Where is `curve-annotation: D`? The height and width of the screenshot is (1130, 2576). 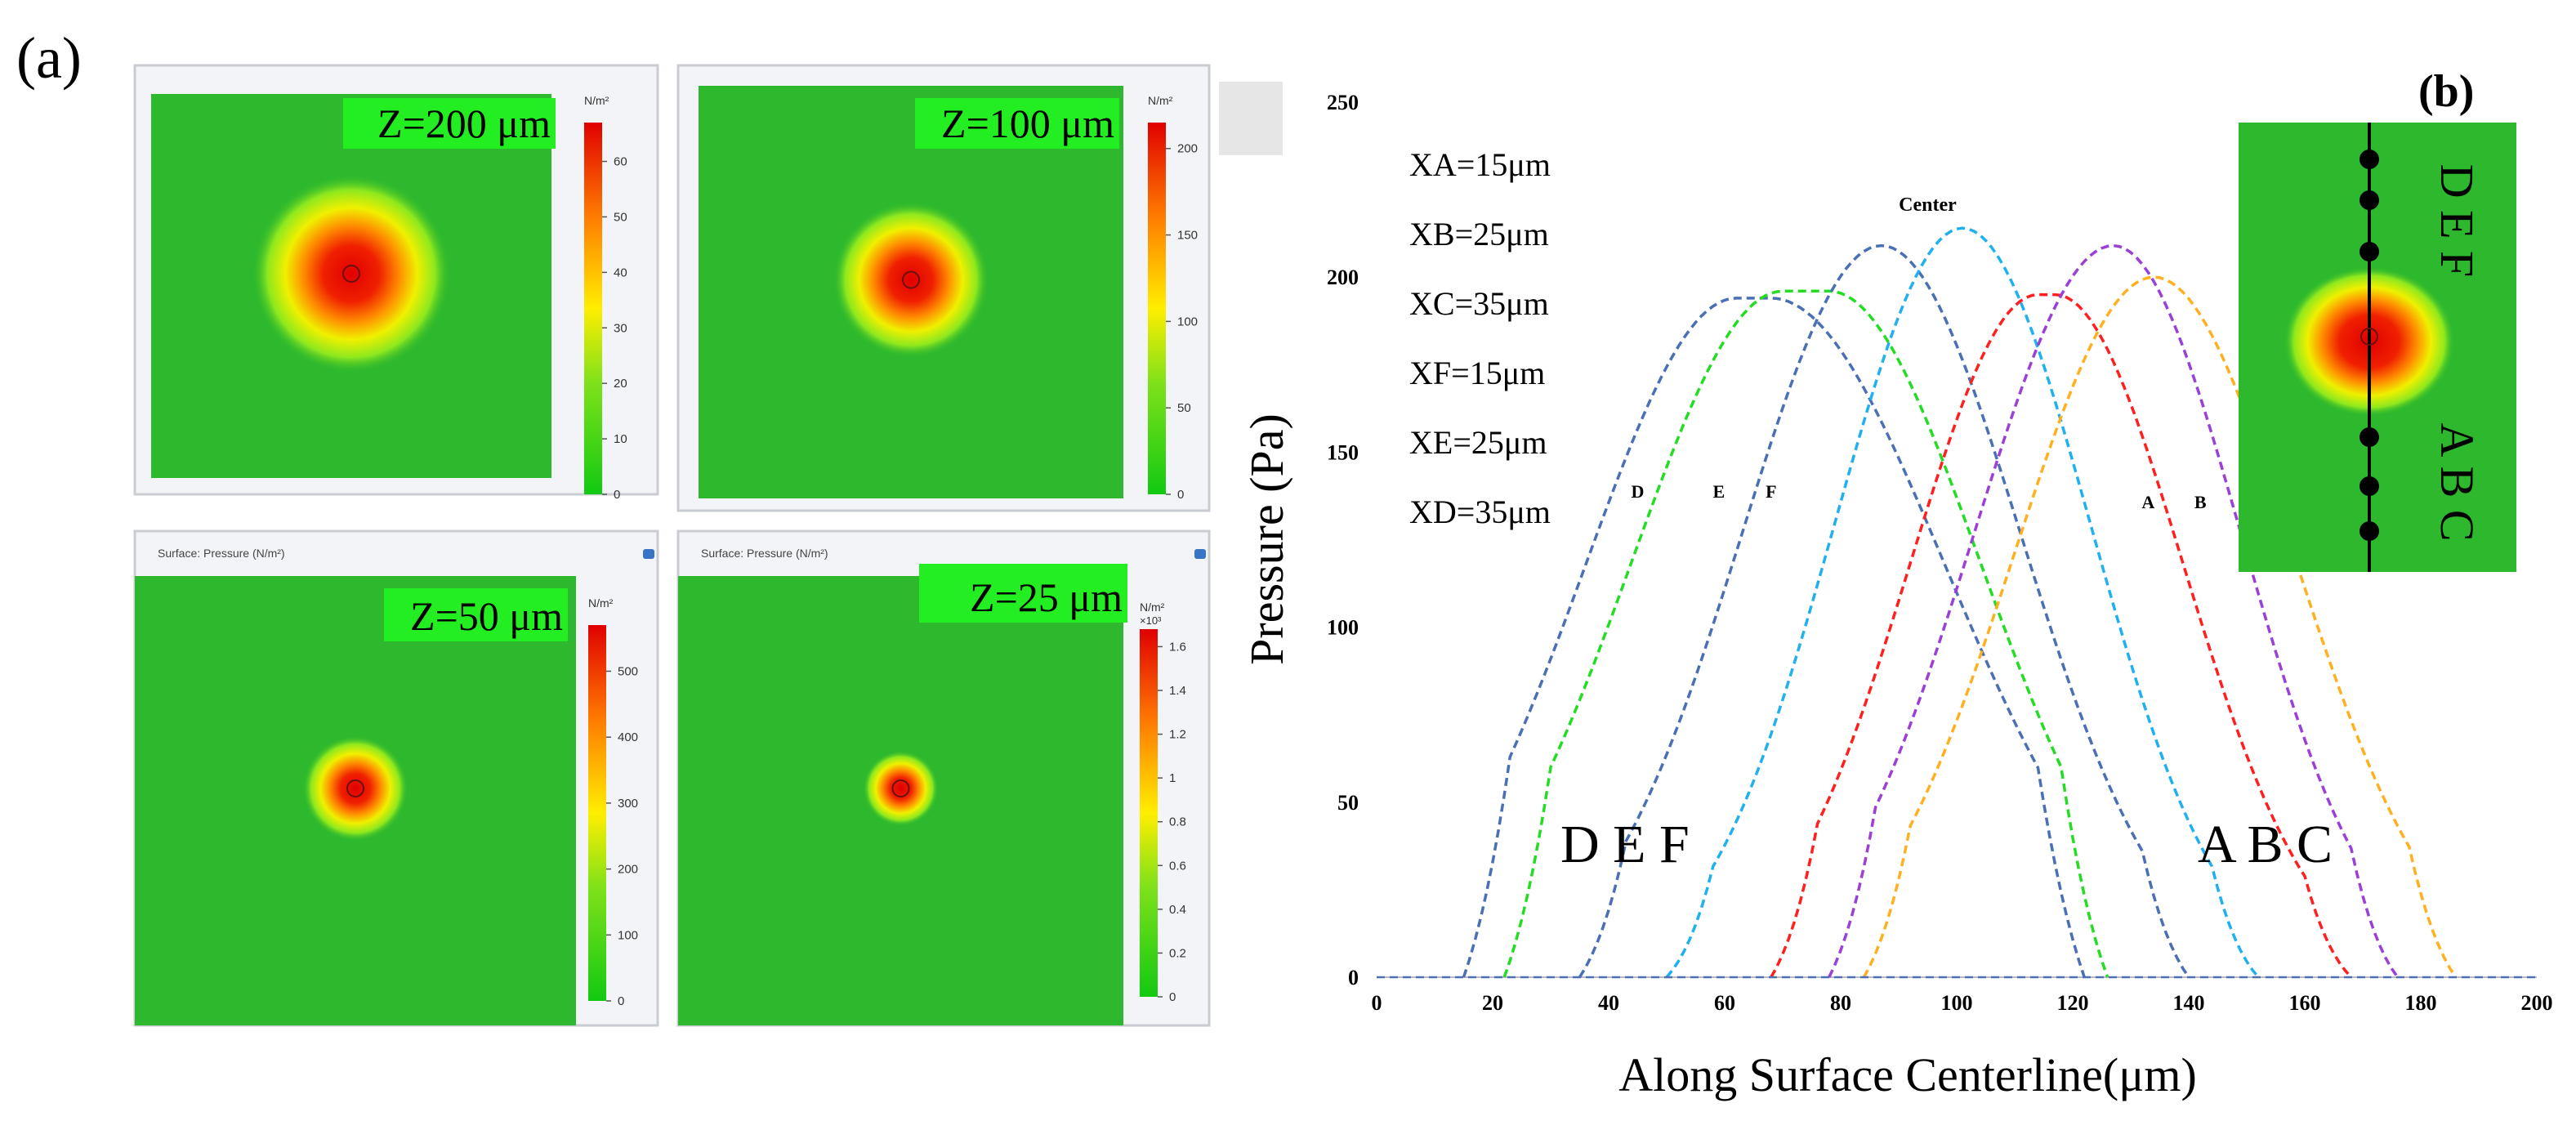
curve-annotation: D is located at coordinates (1639, 492).